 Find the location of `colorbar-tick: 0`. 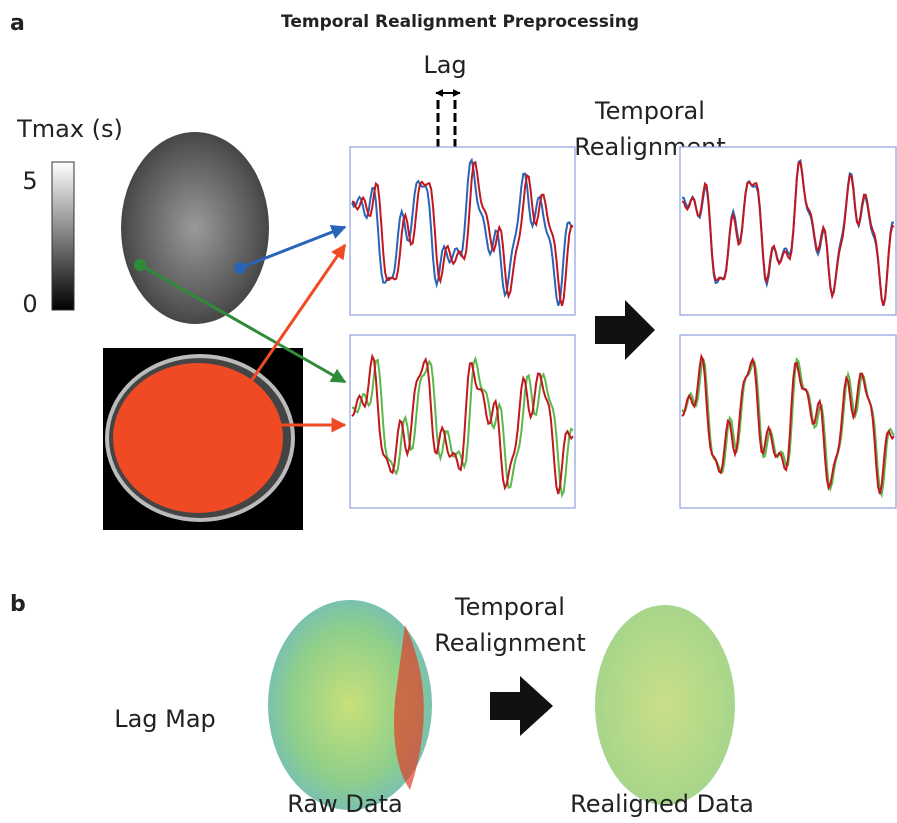

colorbar-tick: 0 is located at coordinates (29, 304).